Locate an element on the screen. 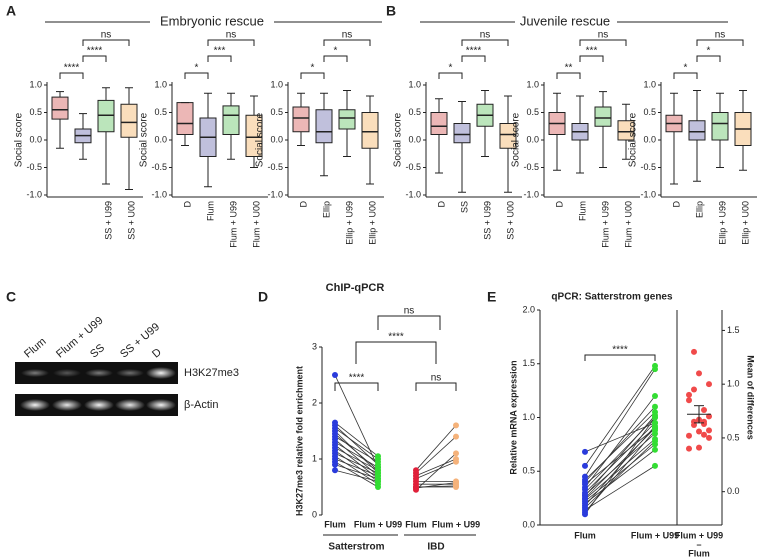 The width and height of the screenshot is (763, 557). blot-lane-label: D is located at coordinates (157, 353).